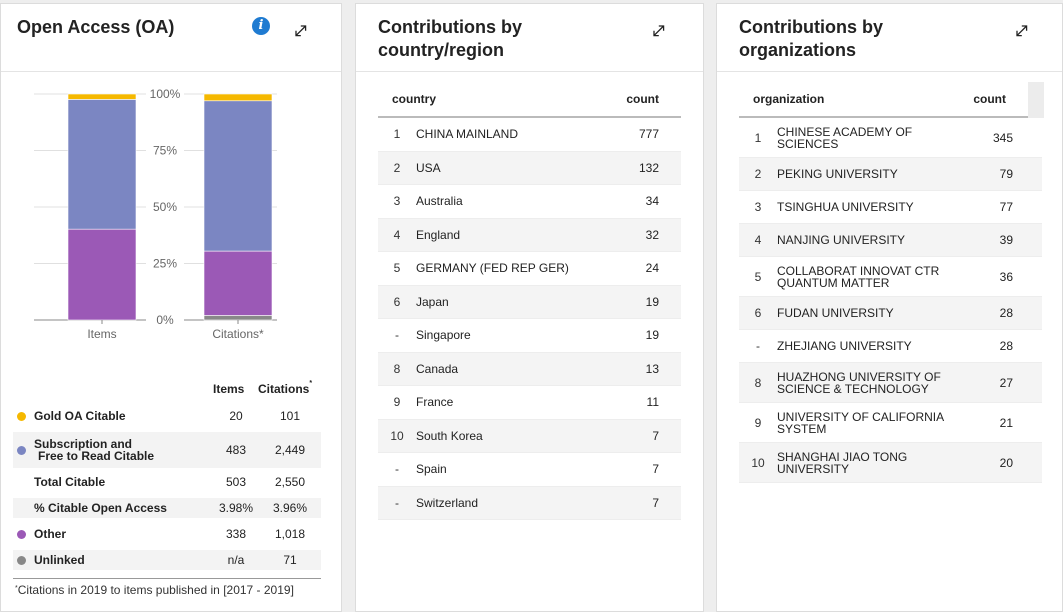  What do you see at coordinates (529, 302) in the screenshot?
I see `table-row: 6 Japan 19` at bounding box center [529, 302].